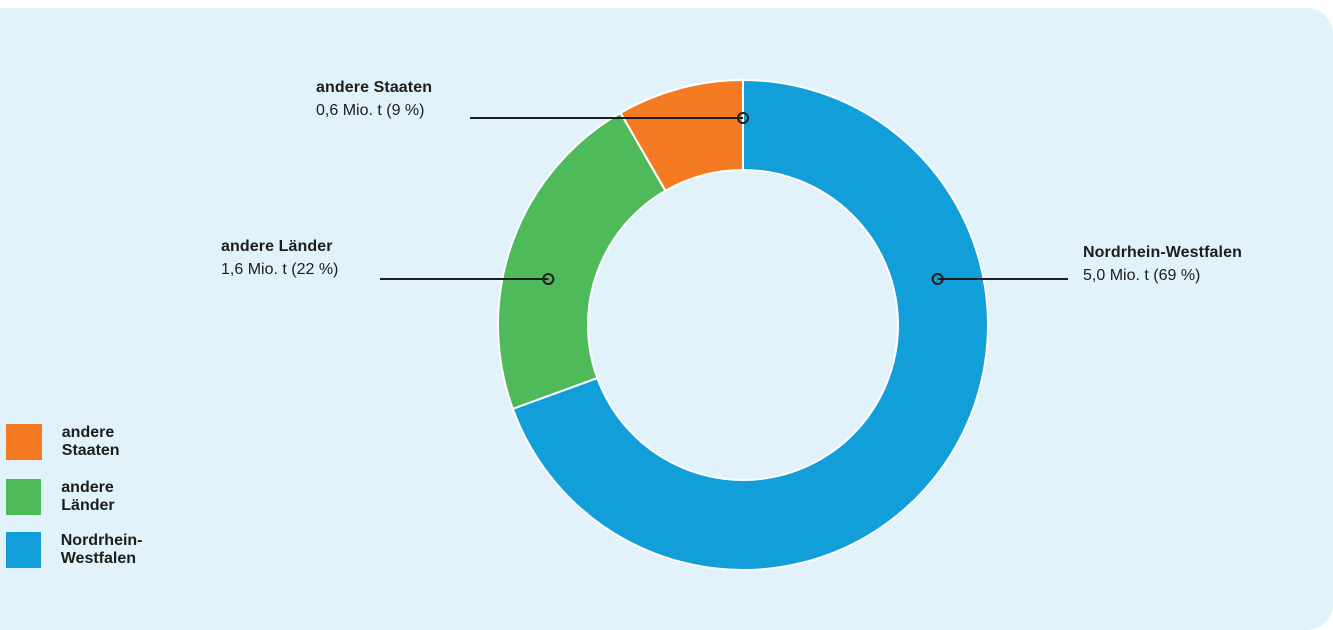 The height and width of the screenshot is (630, 1333). I want to click on callout-nordrhein-westfalen: Nordrhein-Westfalen 5,0 Mio. t (69 %), so click(1162, 264).